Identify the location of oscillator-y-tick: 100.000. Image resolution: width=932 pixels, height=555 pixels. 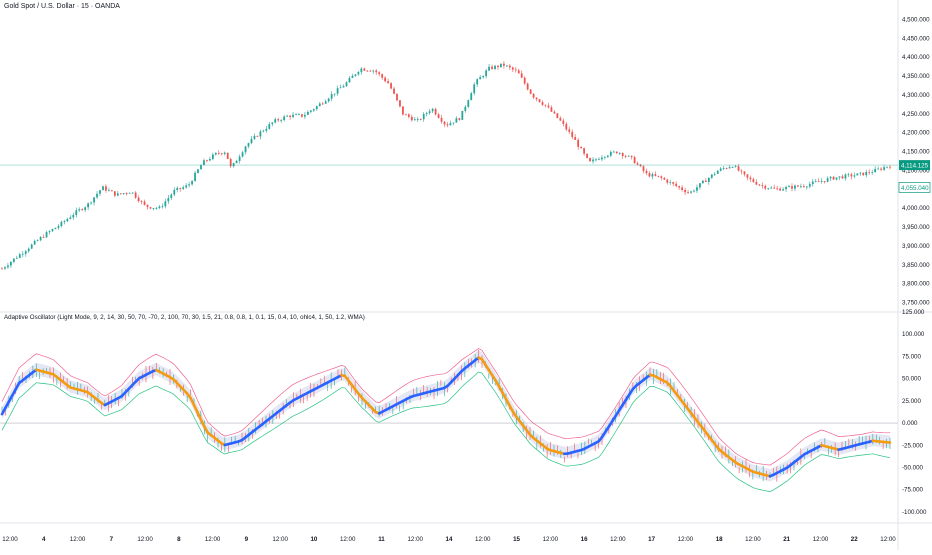
(913, 334).